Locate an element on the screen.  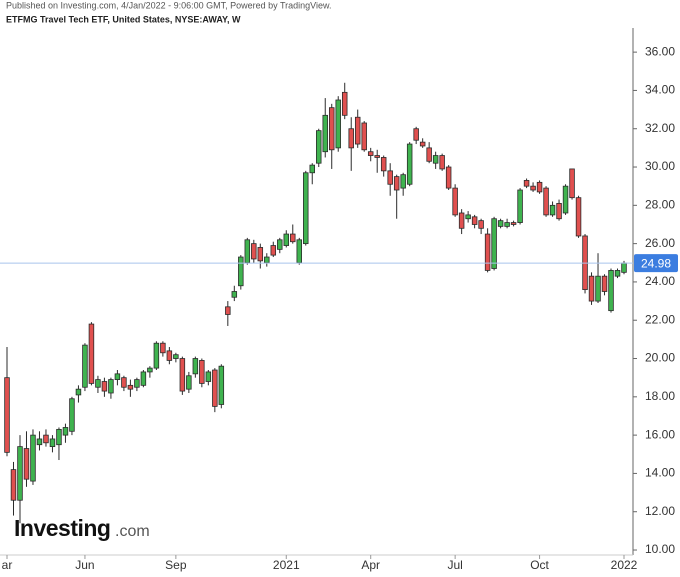
y-tick-label: 24.00 is located at coordinates (660, 281).